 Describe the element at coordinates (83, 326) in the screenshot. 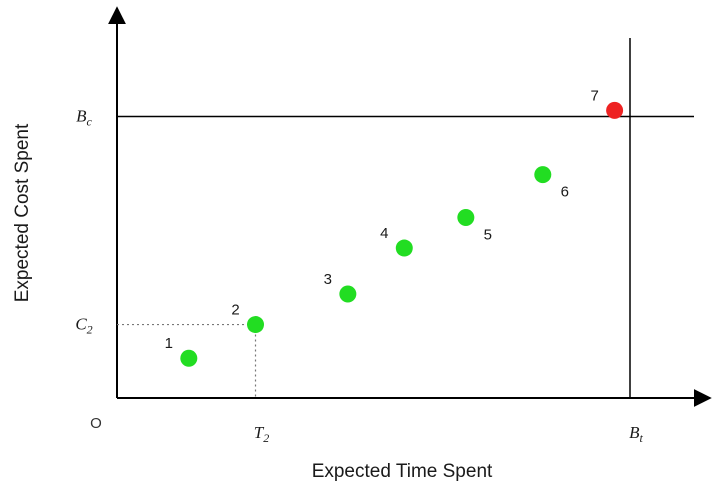

I see `ref-label-y-c2: C2` at that location.